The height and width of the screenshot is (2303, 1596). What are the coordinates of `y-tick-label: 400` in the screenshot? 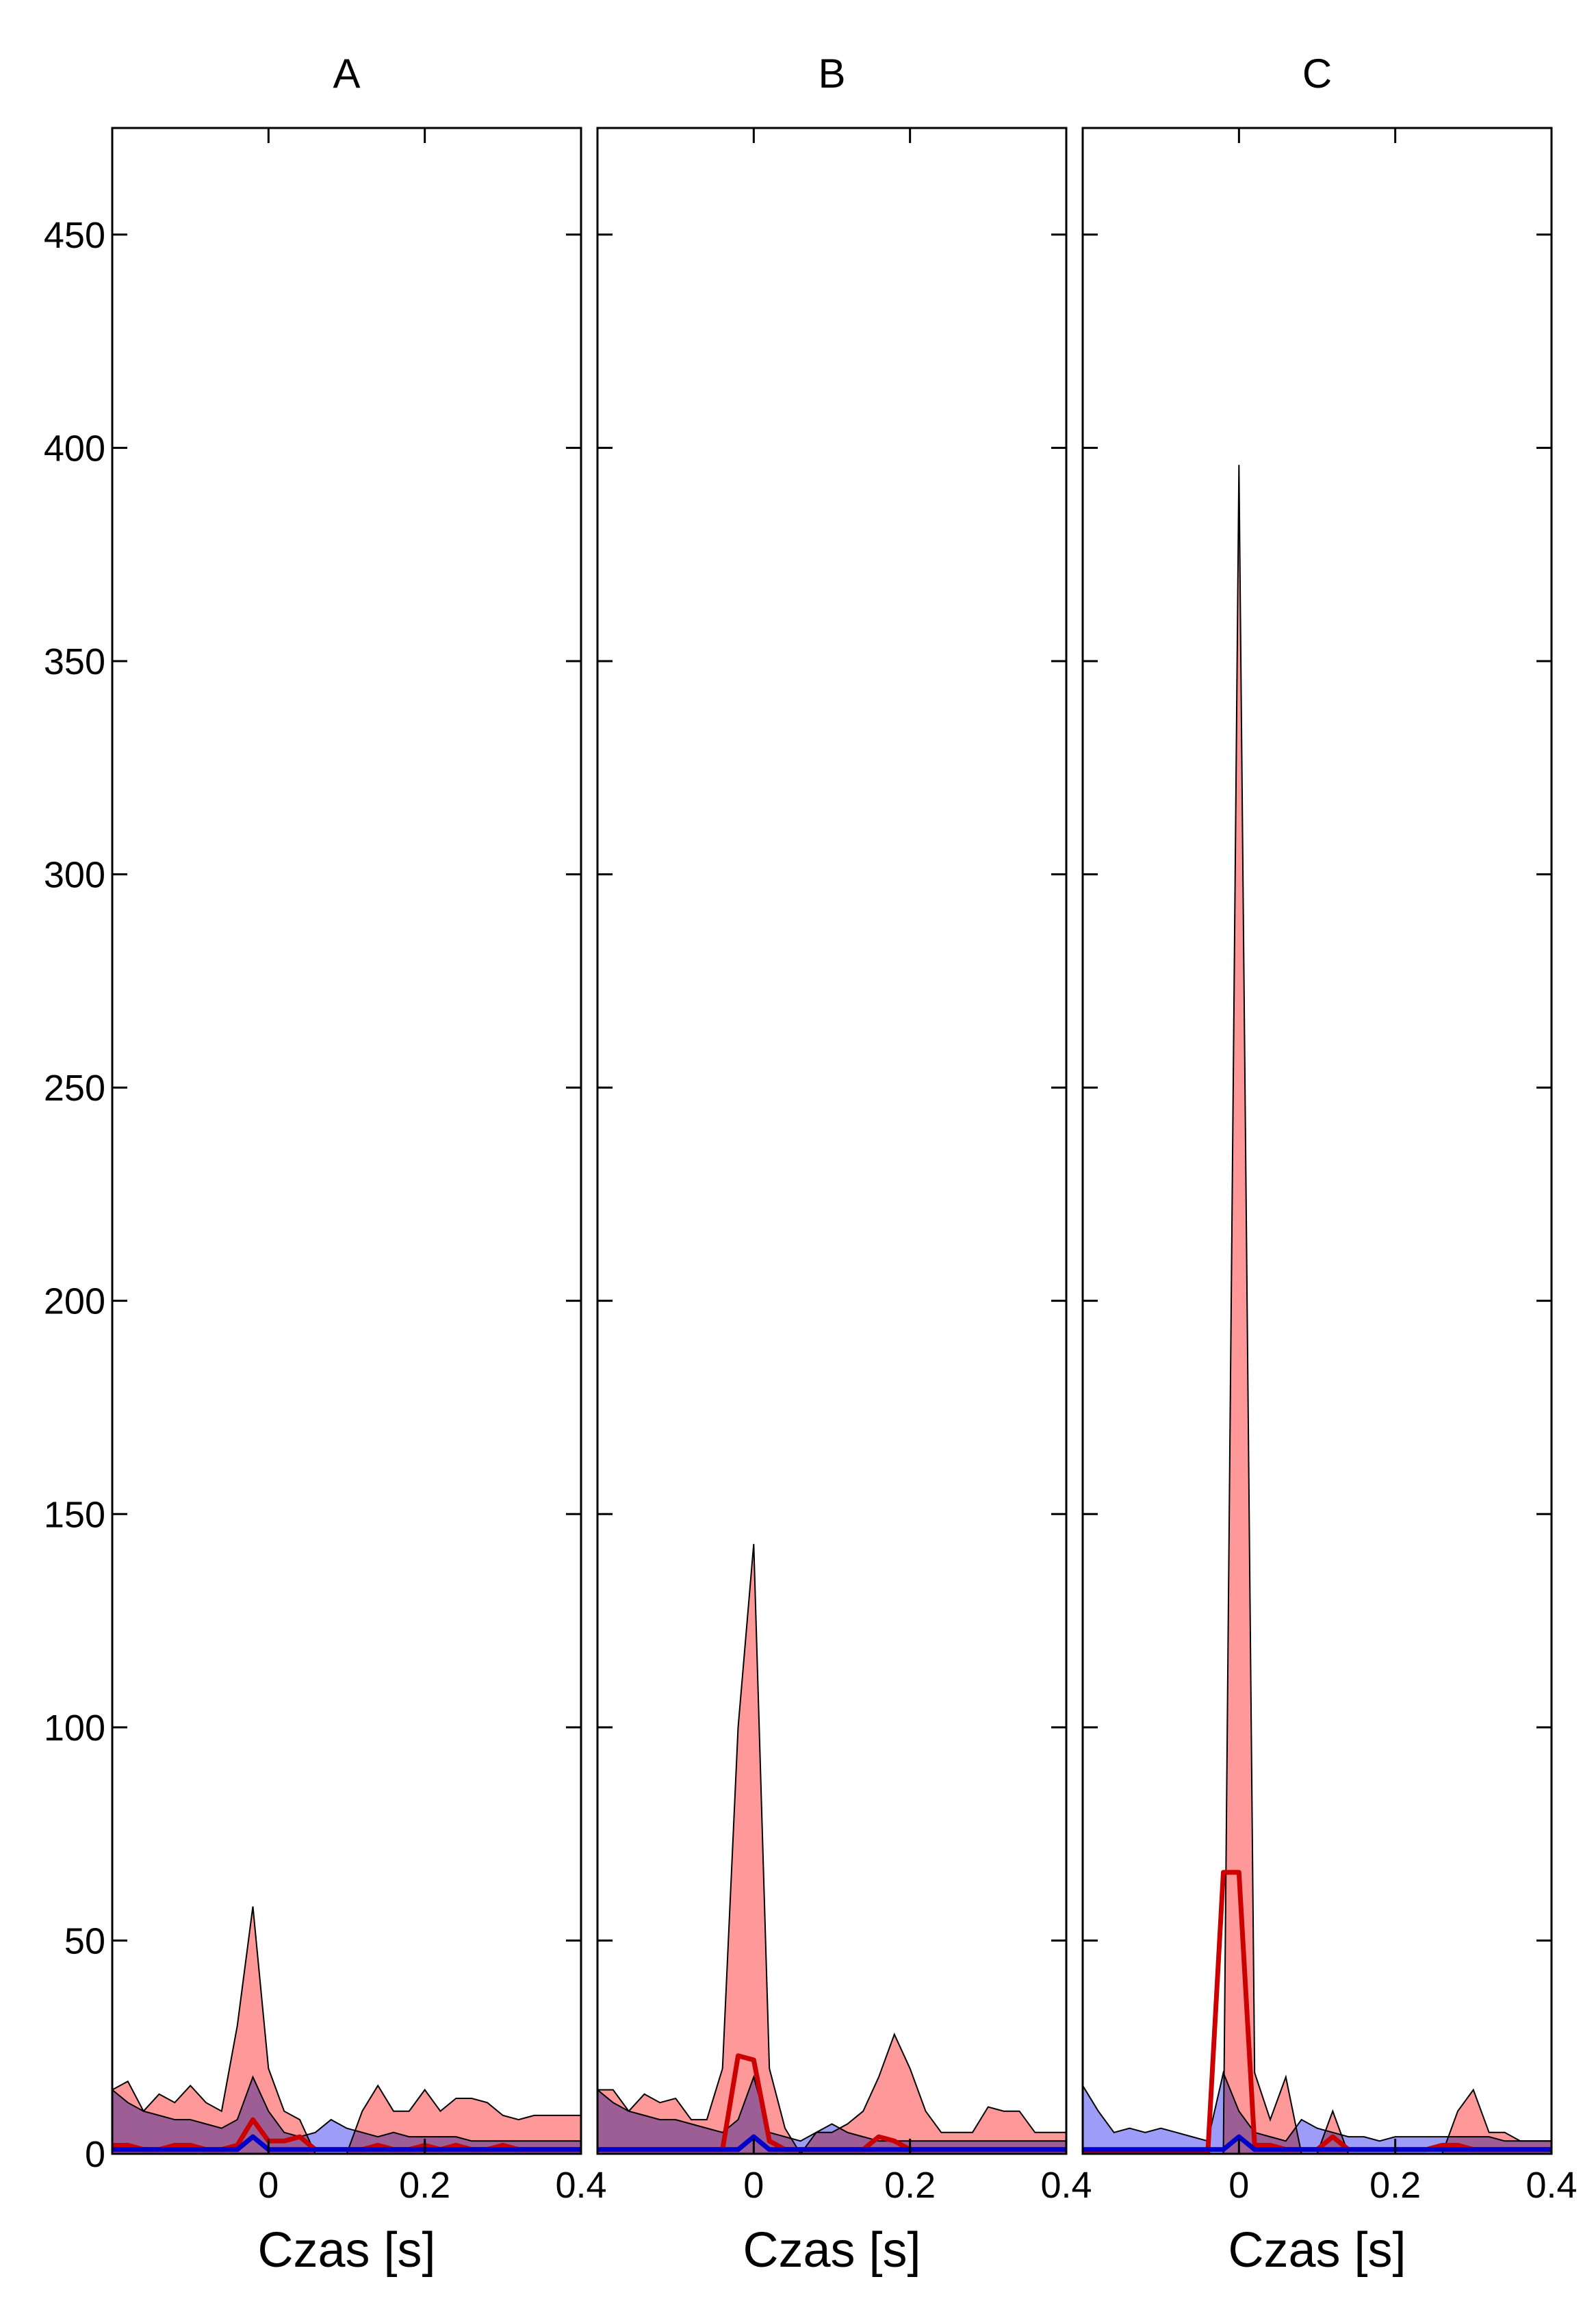 It's located at (74, 448).